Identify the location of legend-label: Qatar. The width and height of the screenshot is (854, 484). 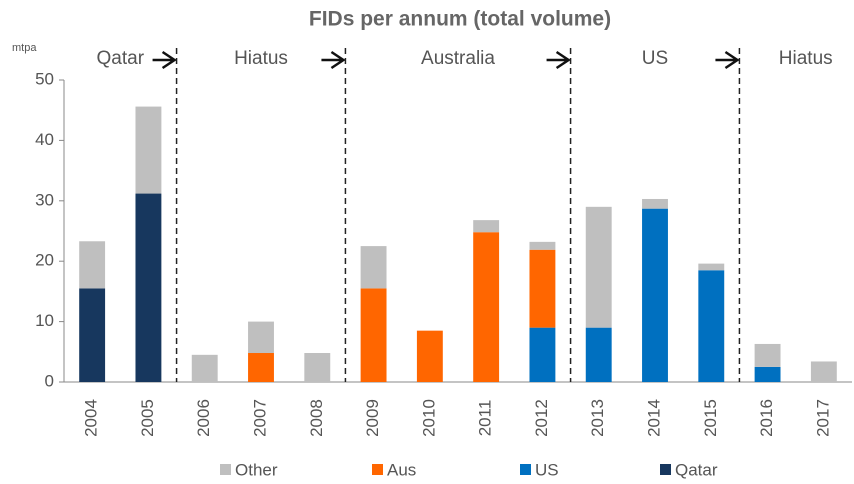
(696, 469).